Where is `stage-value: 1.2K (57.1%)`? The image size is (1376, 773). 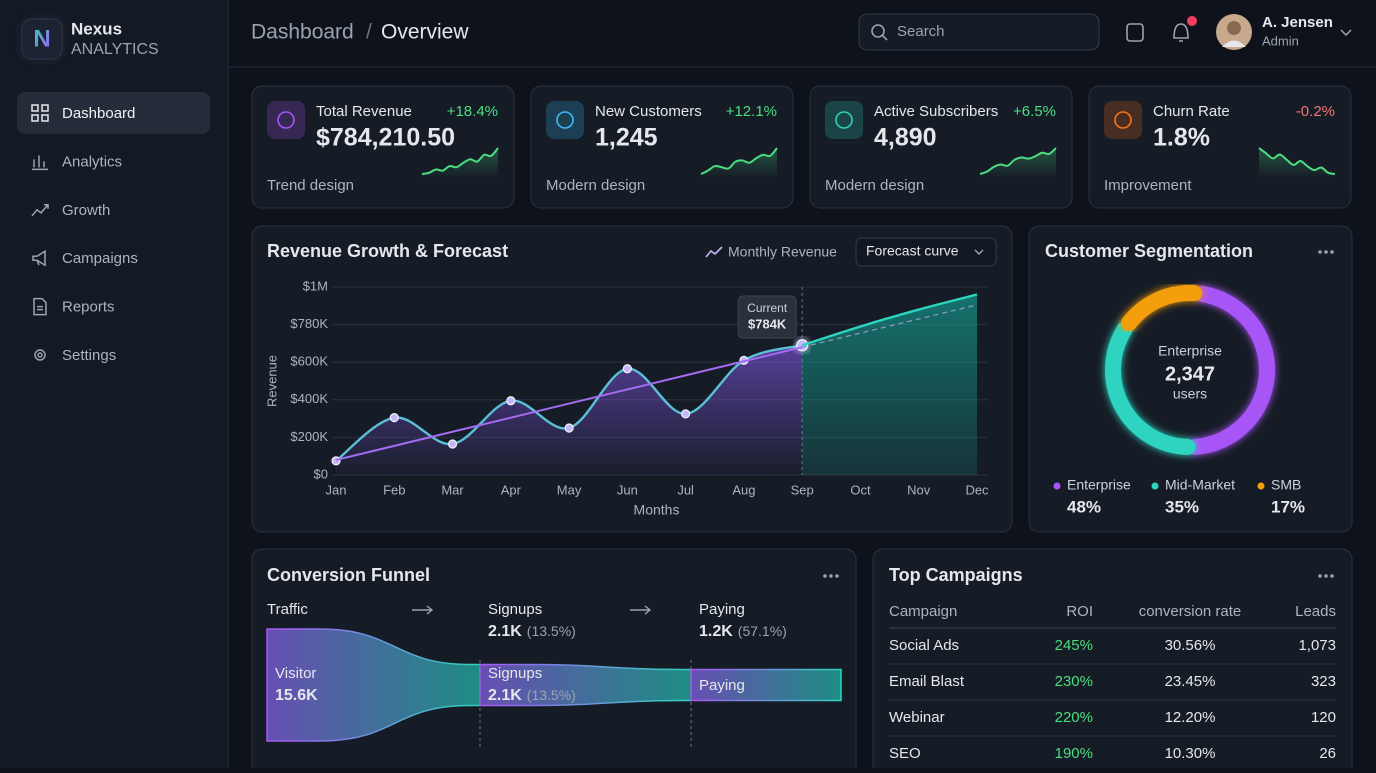 stage-value: 1.2K (57.1%) is located at coordinates (743, 632).